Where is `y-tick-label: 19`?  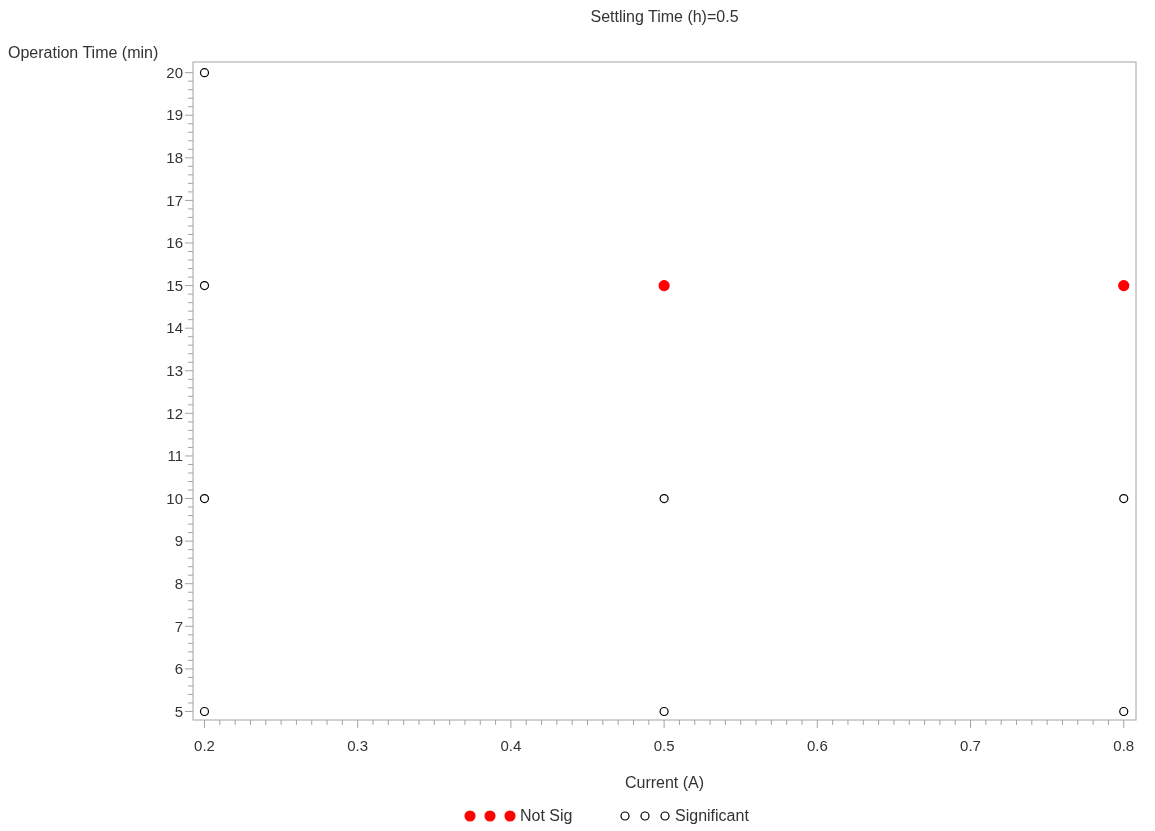
y-tick-label: 19 is located at coordinates (174, 115).